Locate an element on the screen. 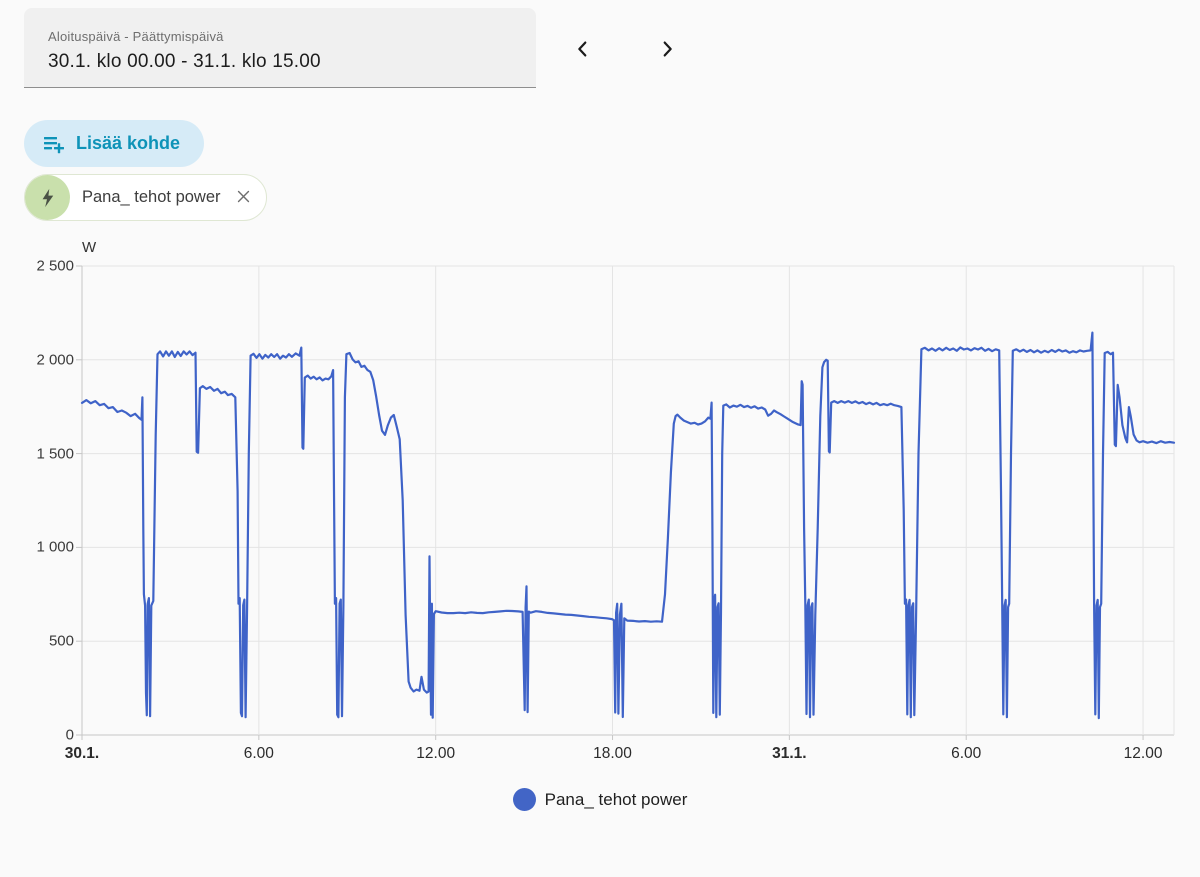  y-tick-label: 2 500 is located at coordinates (55, 266).